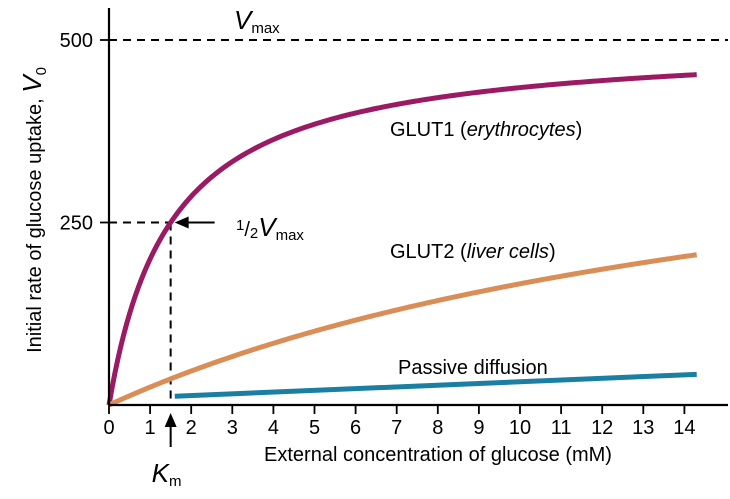 The image size is (730, 499). I want to click on x-tick-label-6: 6, so click(355, 428).